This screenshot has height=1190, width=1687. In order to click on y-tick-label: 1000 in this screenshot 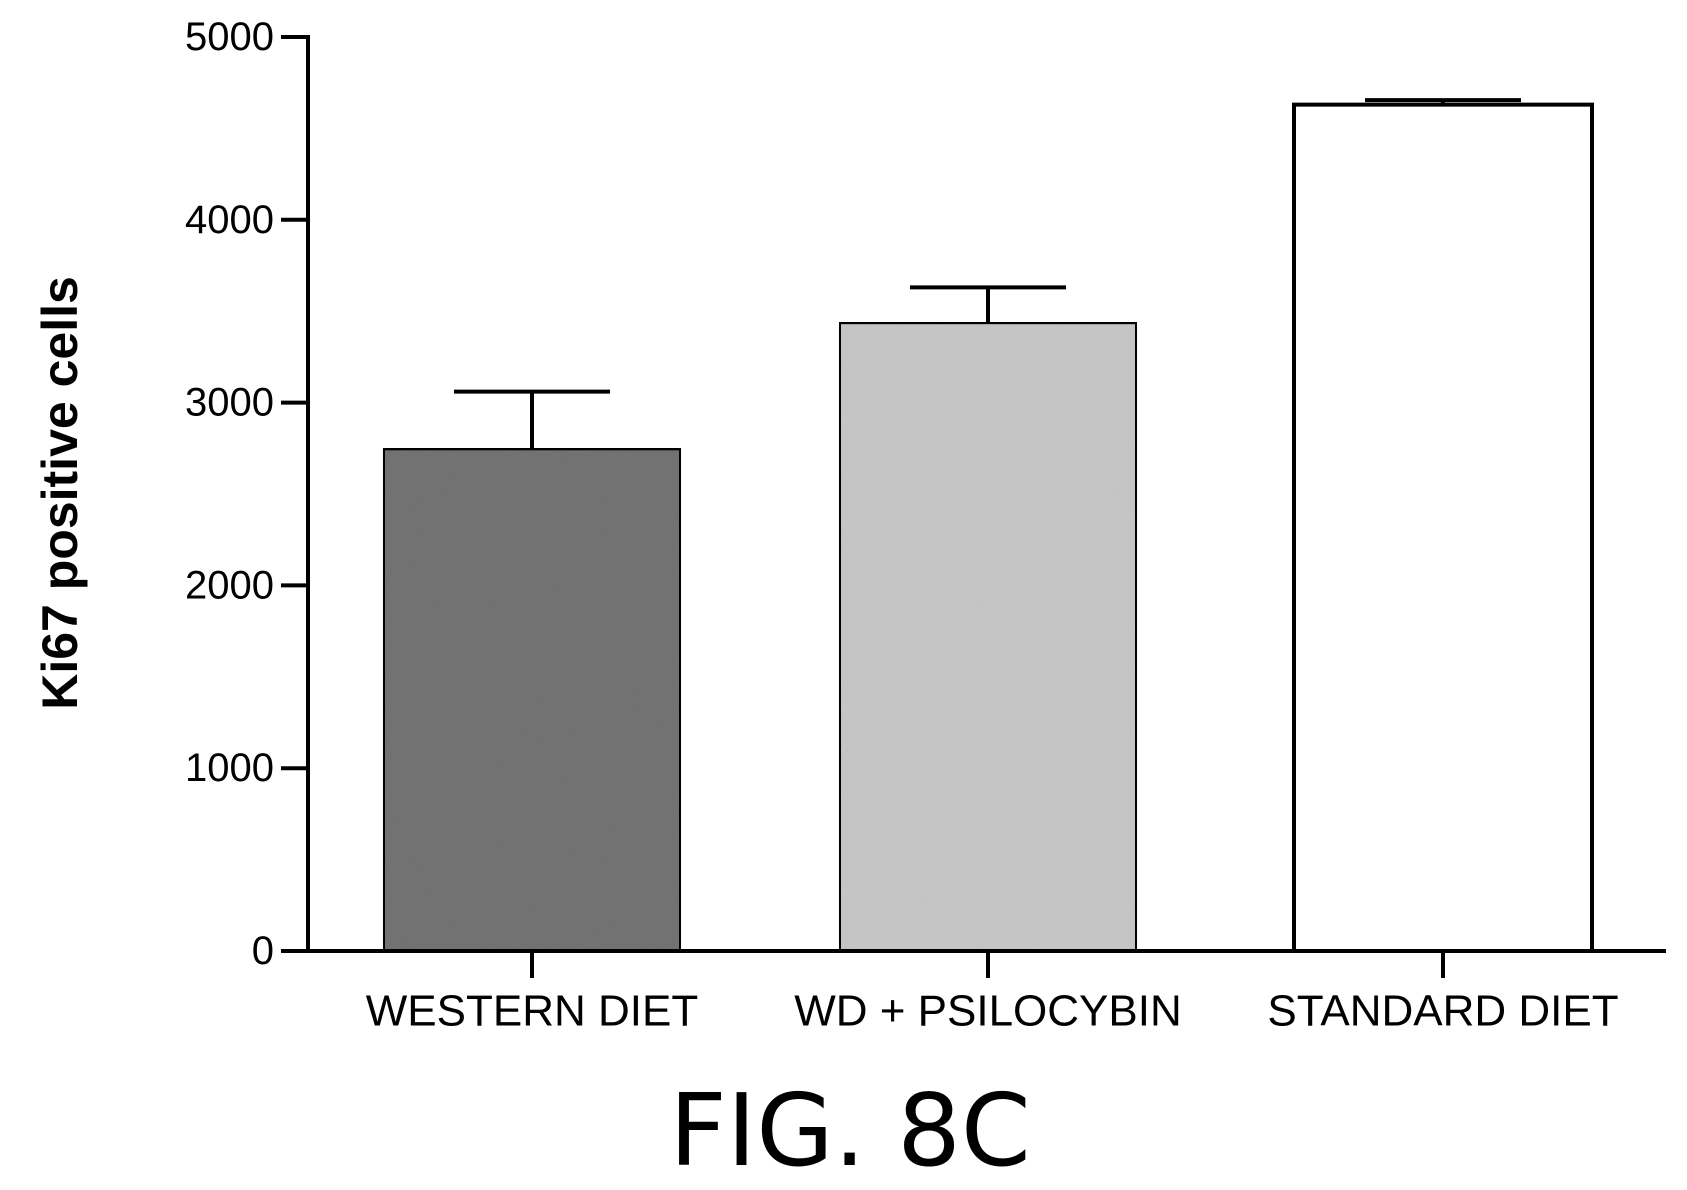, I will do `click(229, 768)`.